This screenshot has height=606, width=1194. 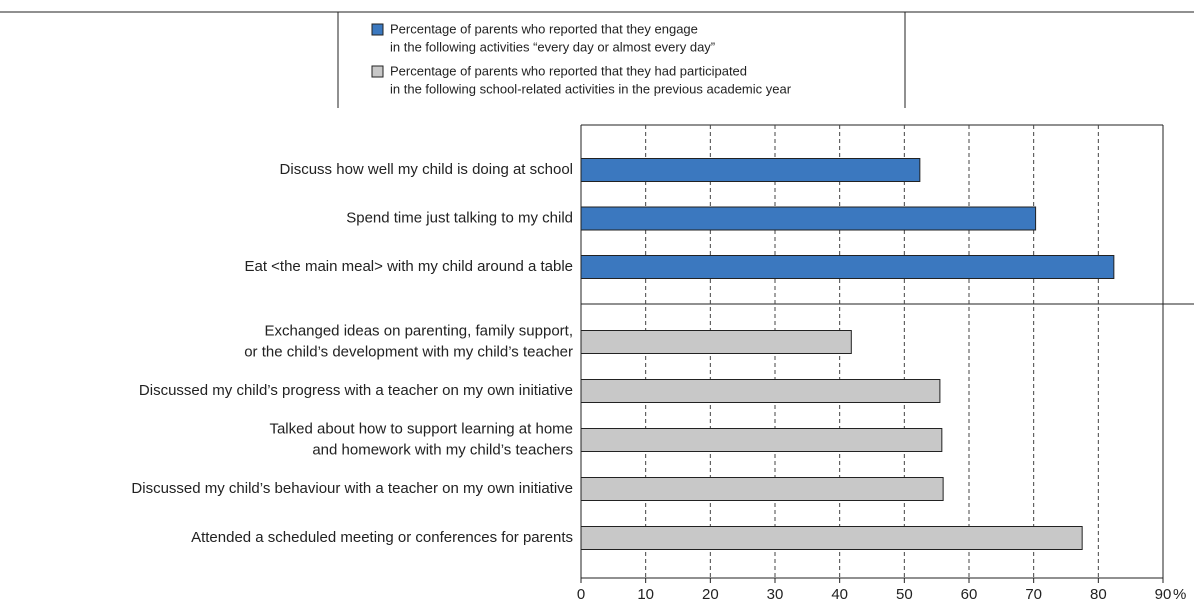 I want to click on x-tick-label: 90, so click(x=1163, y=594).